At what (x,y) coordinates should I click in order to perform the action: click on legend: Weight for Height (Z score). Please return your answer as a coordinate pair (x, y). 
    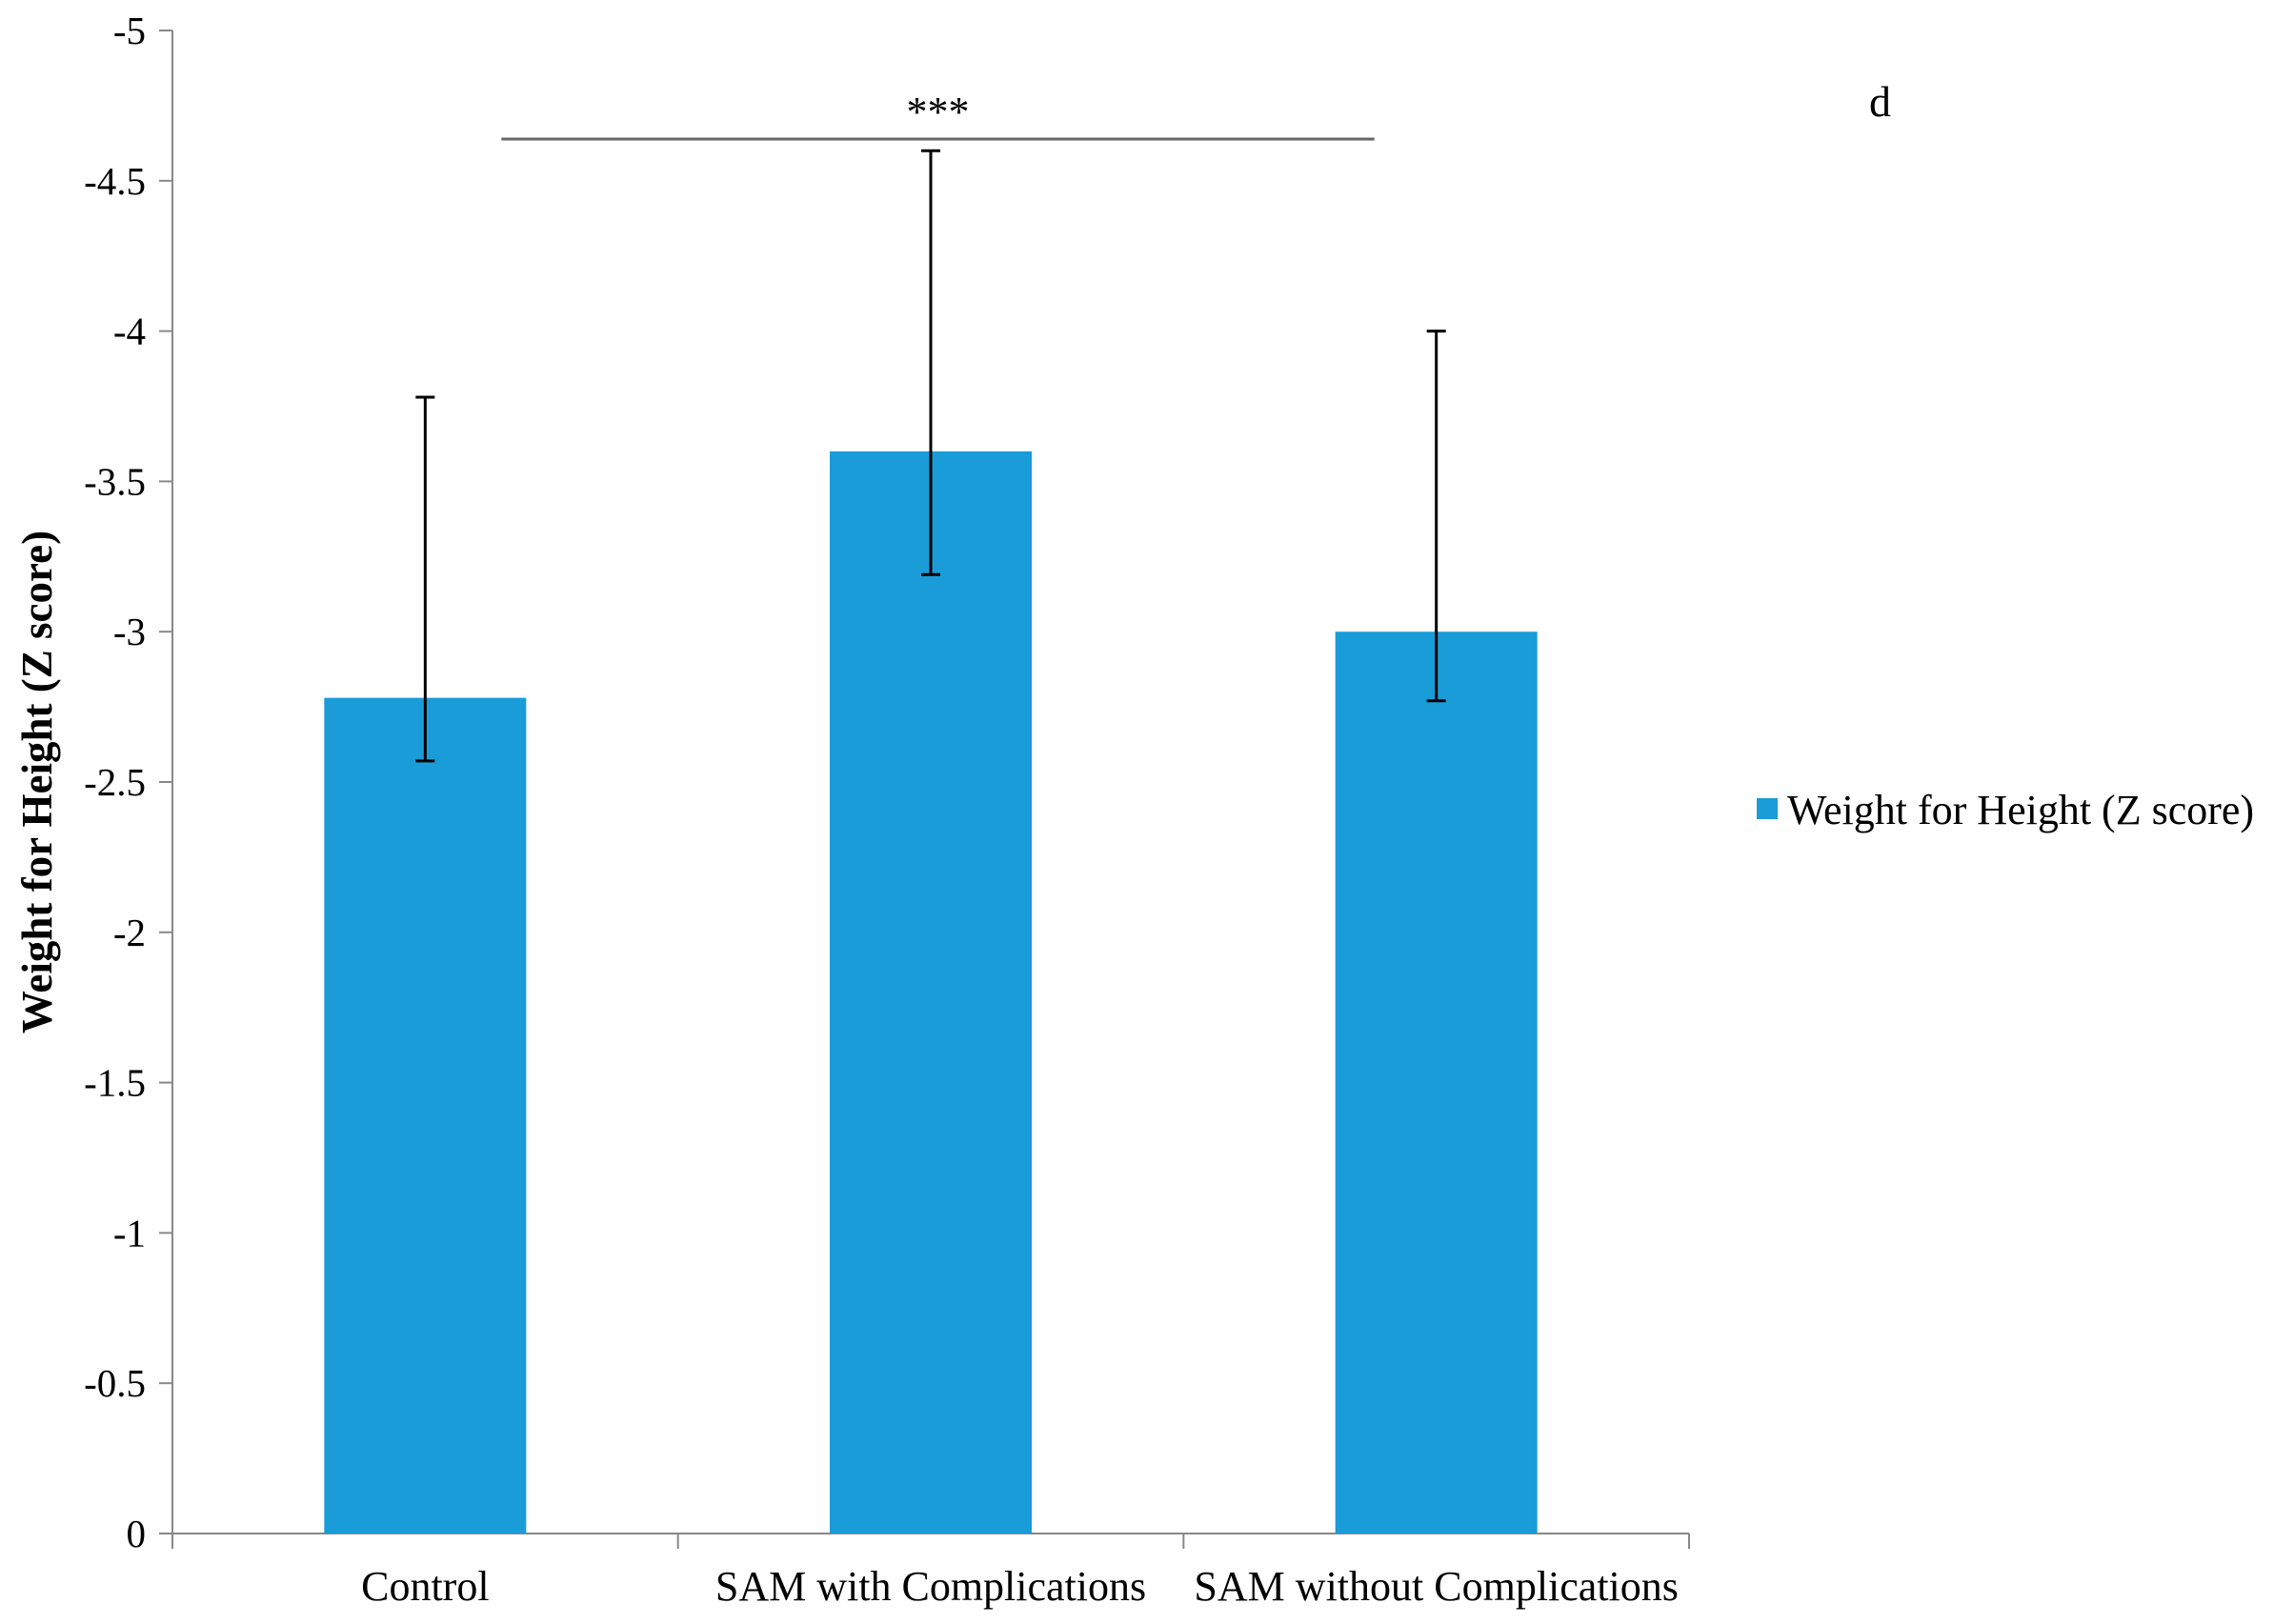
    Looking at the image, I should click on (2005, 810).